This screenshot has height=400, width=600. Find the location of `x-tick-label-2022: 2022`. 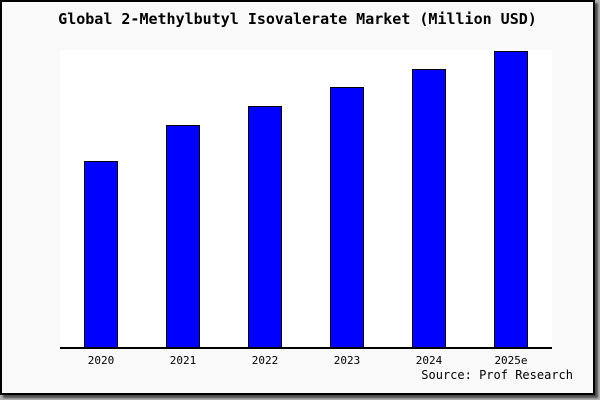

x-tick-label-2022: 2022 is located at coordinates (265, 360).